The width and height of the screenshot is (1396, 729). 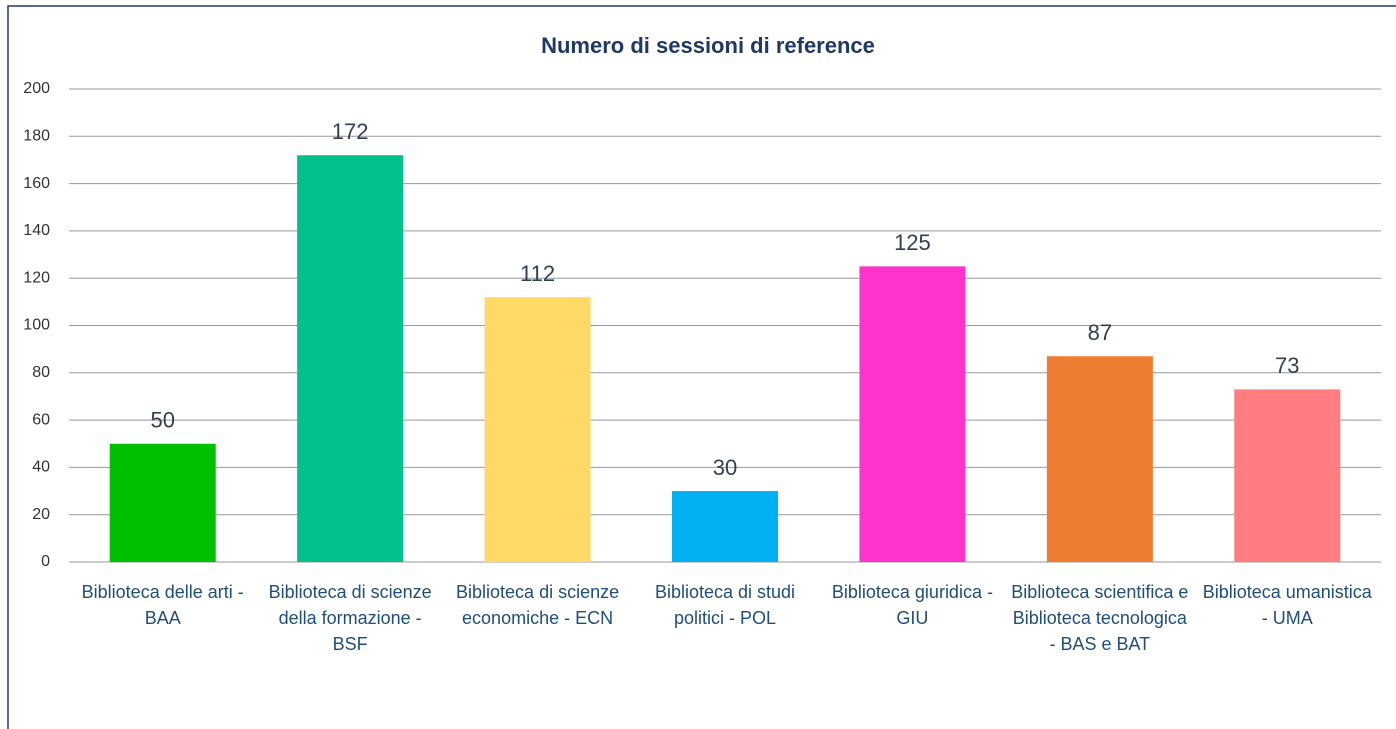 I want to click on value-label: 172, so click(x=350, y=131).